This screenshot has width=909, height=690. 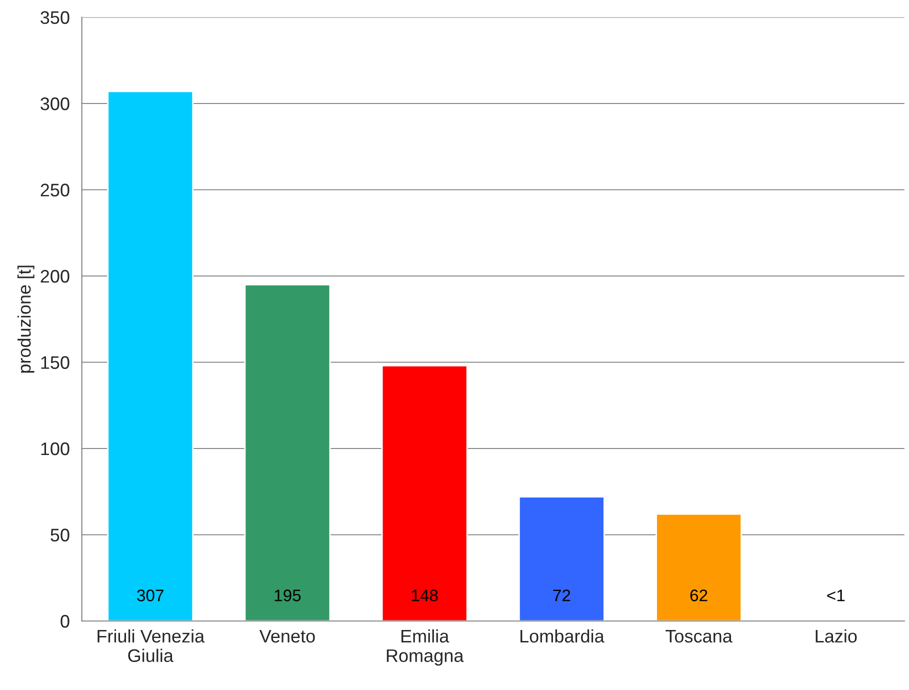 I want to click on y-tick-label: 350, so click(x=55, y=17).